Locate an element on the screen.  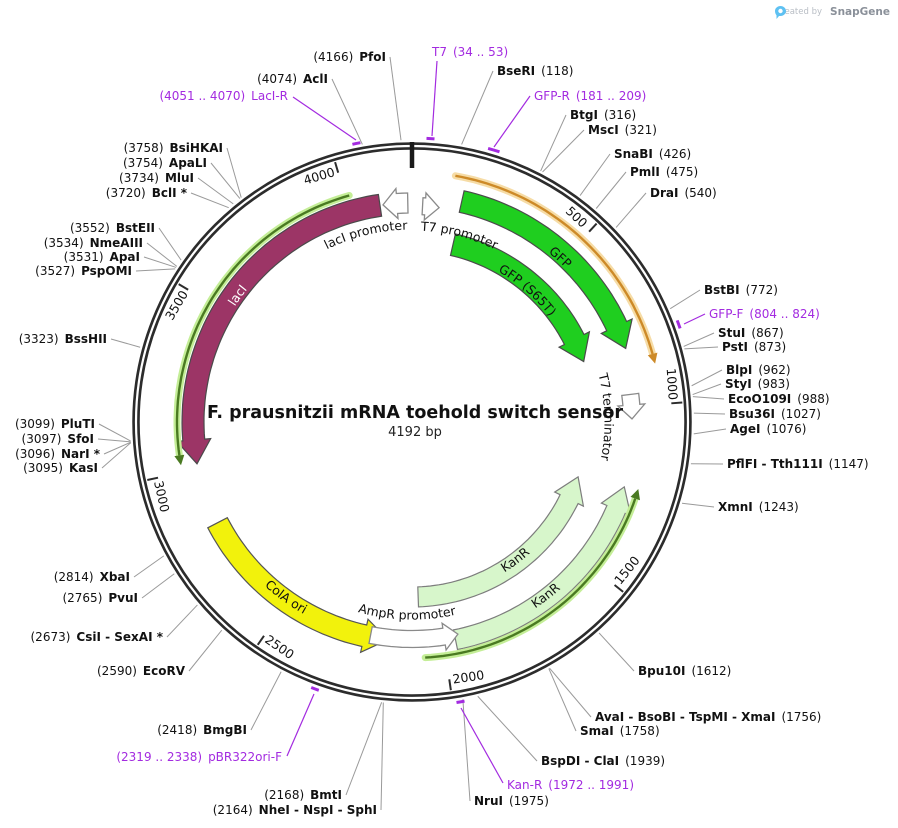
enzyme-label-NmeAIII: (3534) NmeAIII is located at coordinates (93, 243).